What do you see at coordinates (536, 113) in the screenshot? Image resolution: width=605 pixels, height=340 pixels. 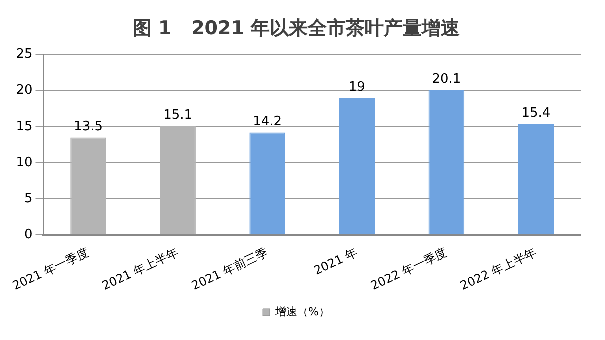 I see `data-label: 15.4` at bounding box center [536, 113].